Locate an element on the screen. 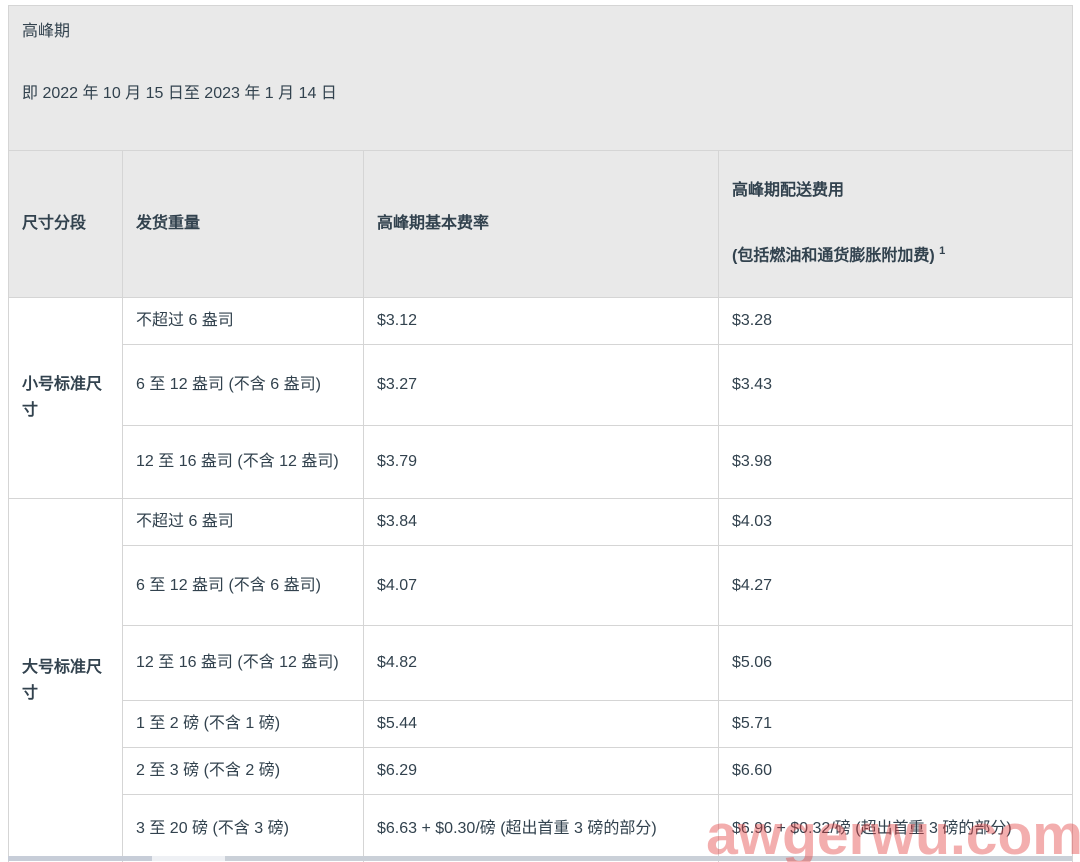 This screenshot has width=1080, height=862. peak-fee-cell: $4.03 is located at coordinates (895, 522).